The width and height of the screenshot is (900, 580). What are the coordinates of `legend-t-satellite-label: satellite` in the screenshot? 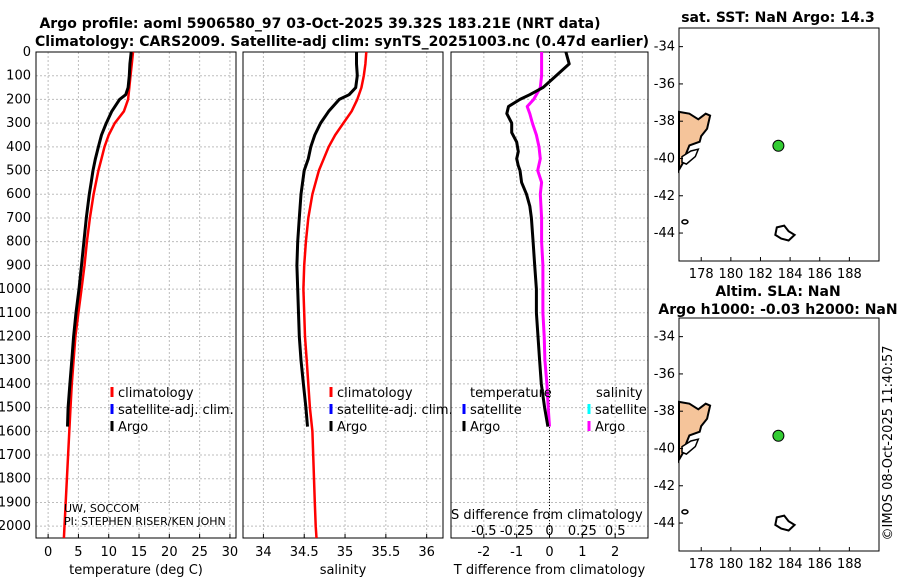 It's located at (496, 410).